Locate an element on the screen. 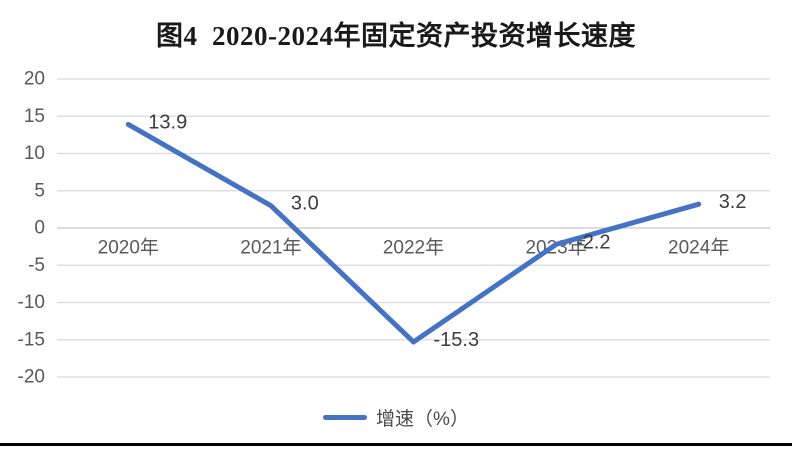 The image size is (792, 451). data-label: 3.0 is located at coordinates (305, 204).